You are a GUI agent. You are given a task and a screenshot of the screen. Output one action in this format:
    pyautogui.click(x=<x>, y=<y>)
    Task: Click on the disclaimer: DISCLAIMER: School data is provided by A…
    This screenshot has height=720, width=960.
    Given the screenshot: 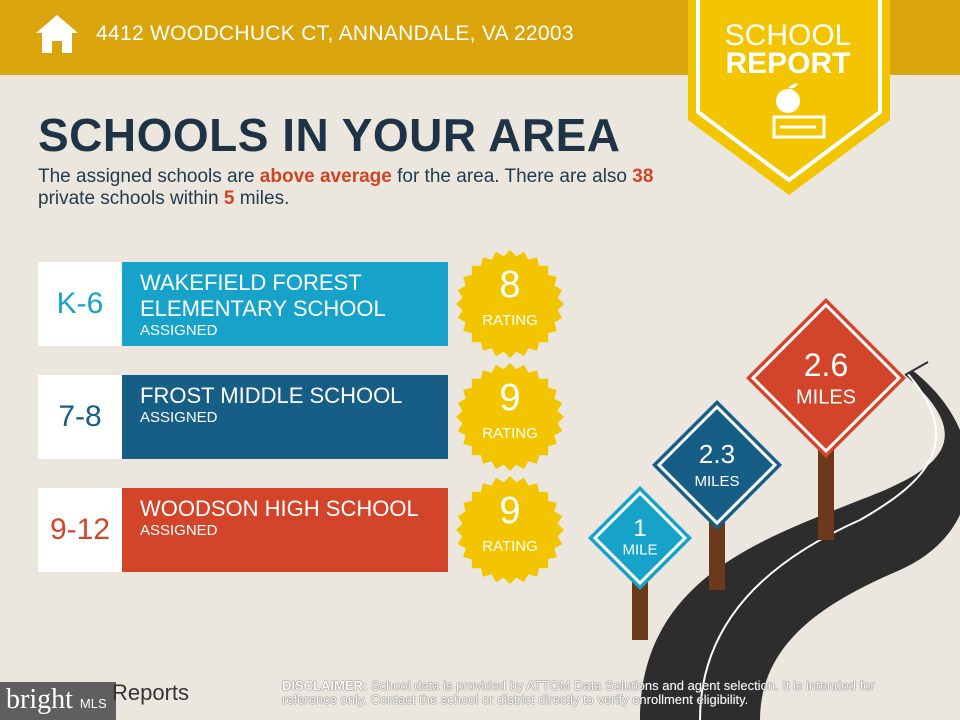 What is the action you would take?
    pyautogui.click(x=578, y=692)
    